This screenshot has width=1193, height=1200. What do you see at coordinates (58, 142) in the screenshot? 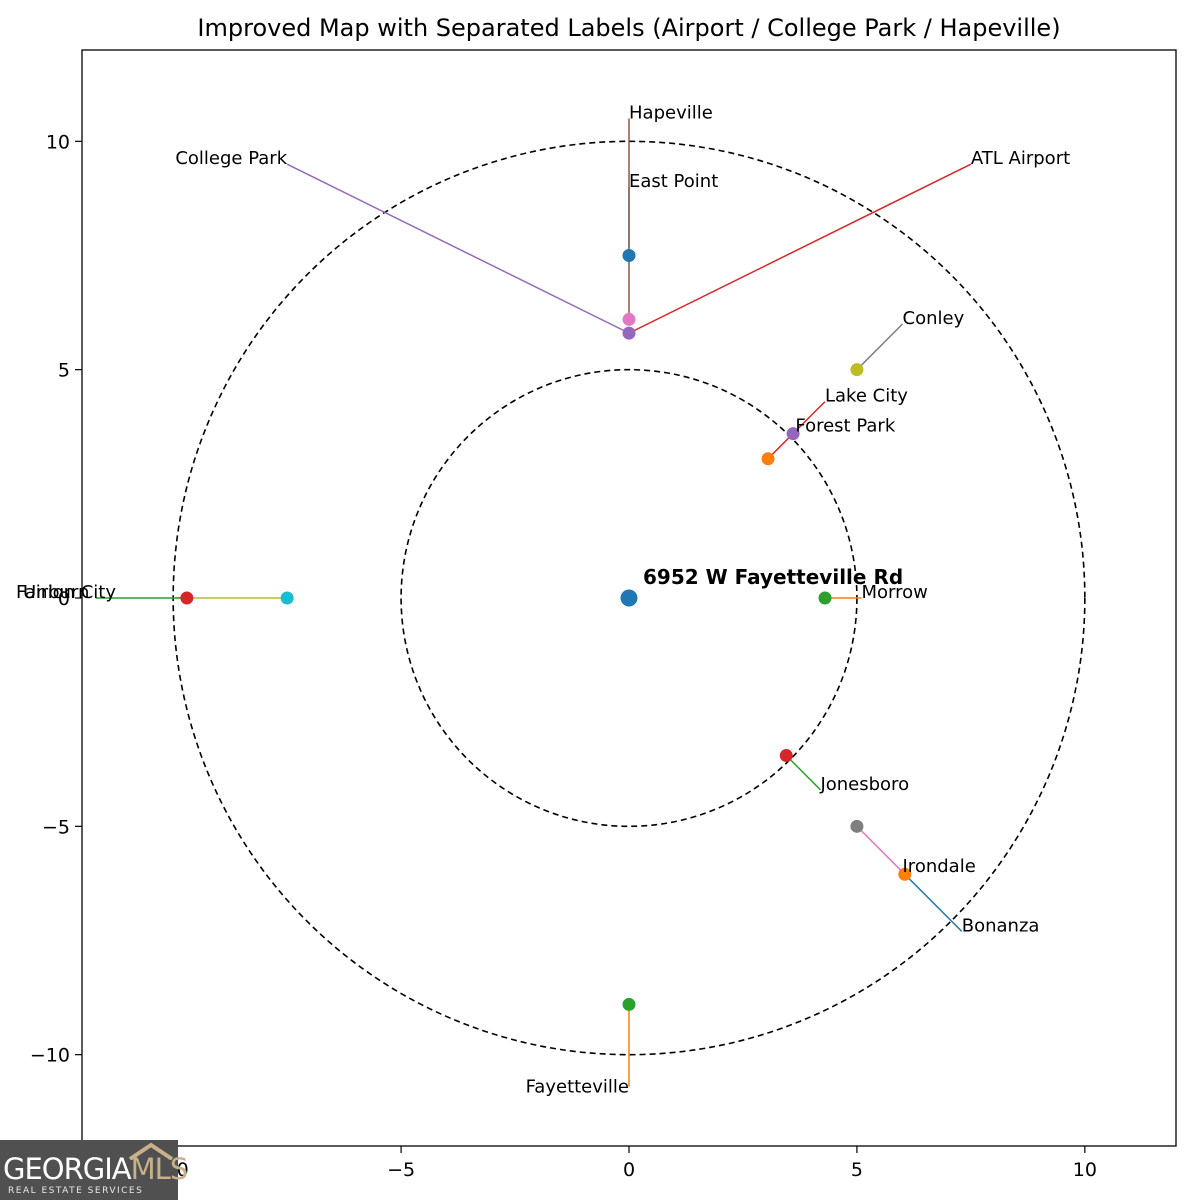
I see `y-tick-label: 10` at bounding box center [58, 142].